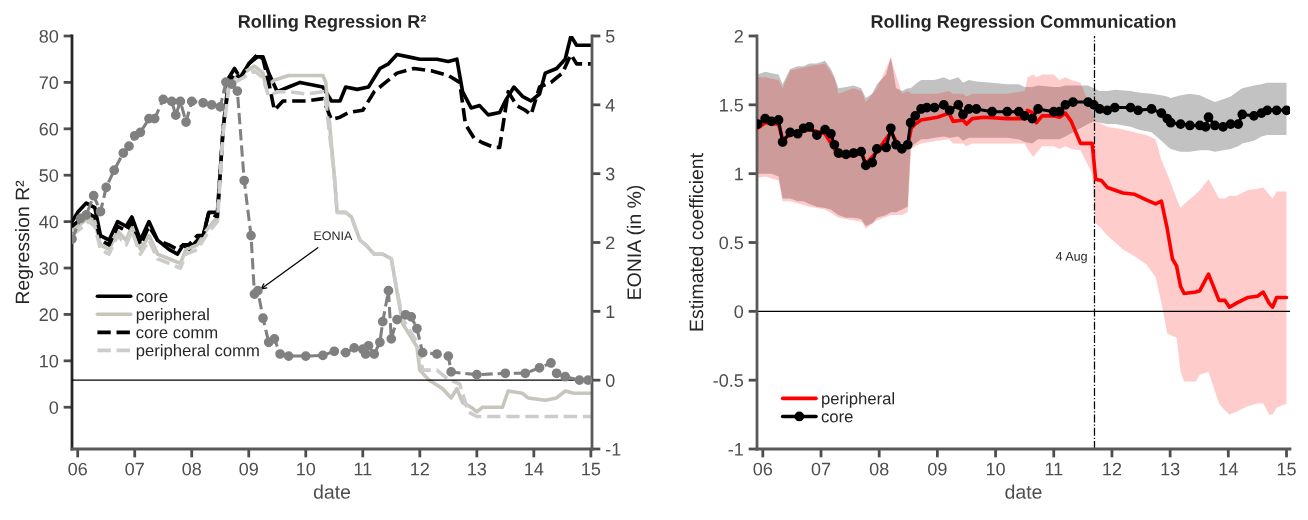 Image resolution: width=1308 pixels, height=520 pixels. What do you see at coordinates (732, 105) in the screenshot?
I see `y-tick-label: 1.5` at bounding box center [732, 105].